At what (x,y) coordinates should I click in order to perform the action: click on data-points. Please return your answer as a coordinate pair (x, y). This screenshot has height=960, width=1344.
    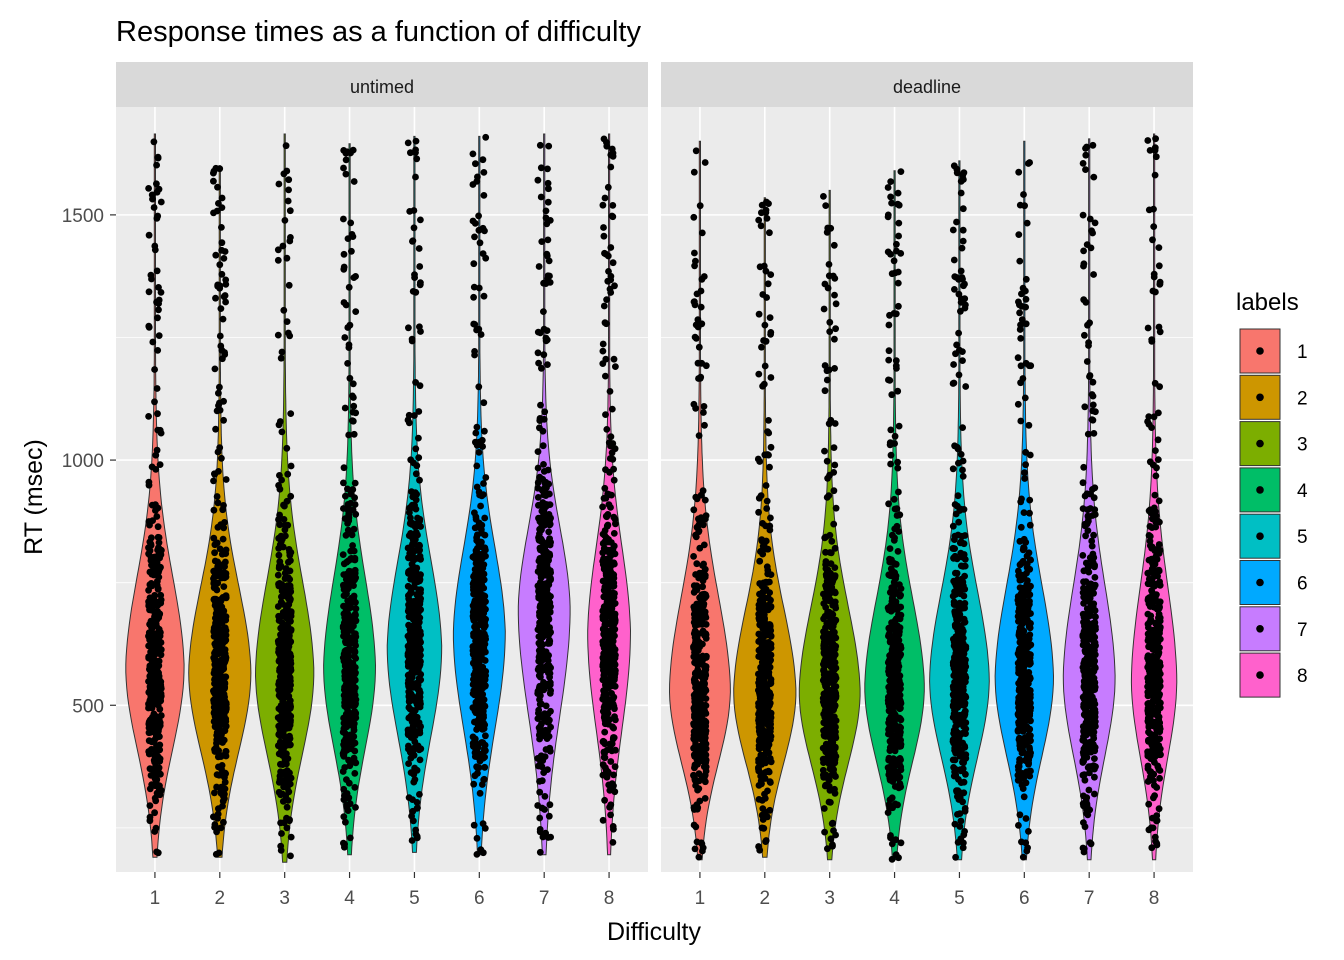
    Looking at the image, I should click on (155, 497).